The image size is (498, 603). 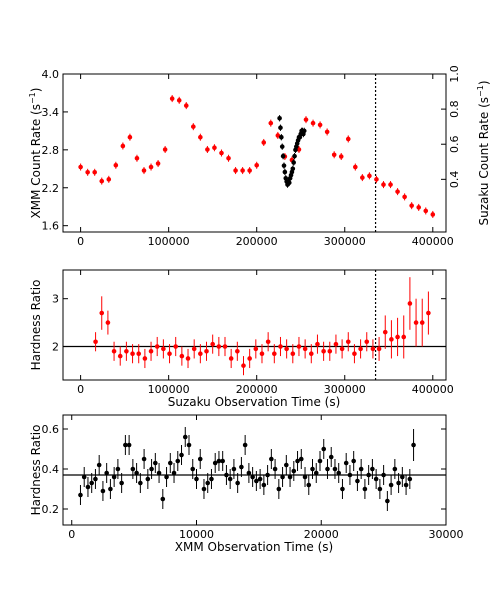 I want to click on y-tick-label: 1.6, so click(x=51, y=226).